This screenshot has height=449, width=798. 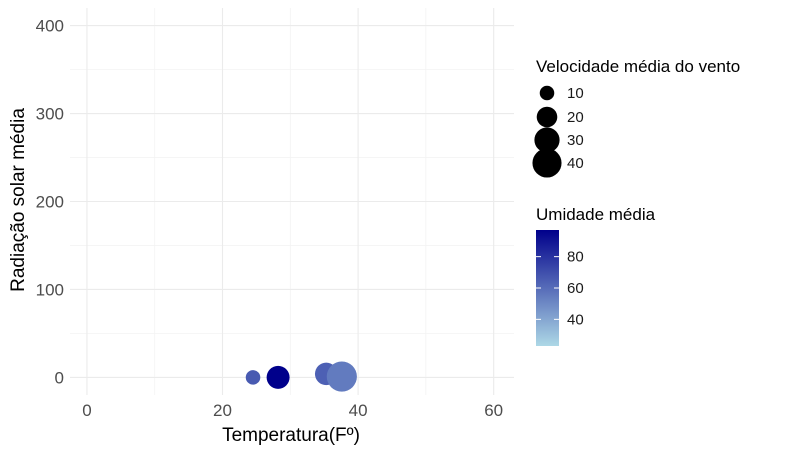 What do you see at coordinates (86, 410) in the screenshot?
I see `x-tick-label: 0` at bounding box center [86, 410].